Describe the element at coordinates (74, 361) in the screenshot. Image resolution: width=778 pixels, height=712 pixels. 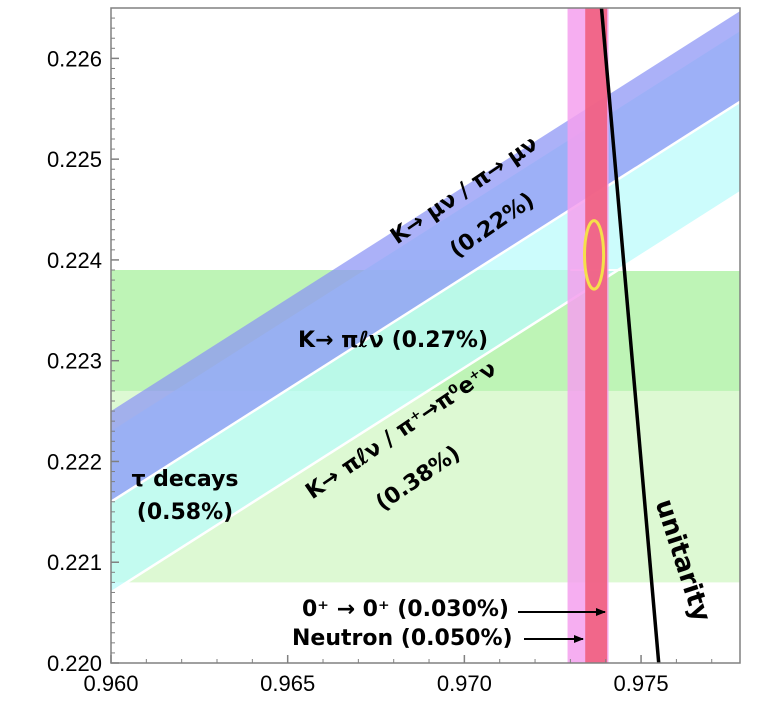
I see `y-tick-label: 0.223` at that location.